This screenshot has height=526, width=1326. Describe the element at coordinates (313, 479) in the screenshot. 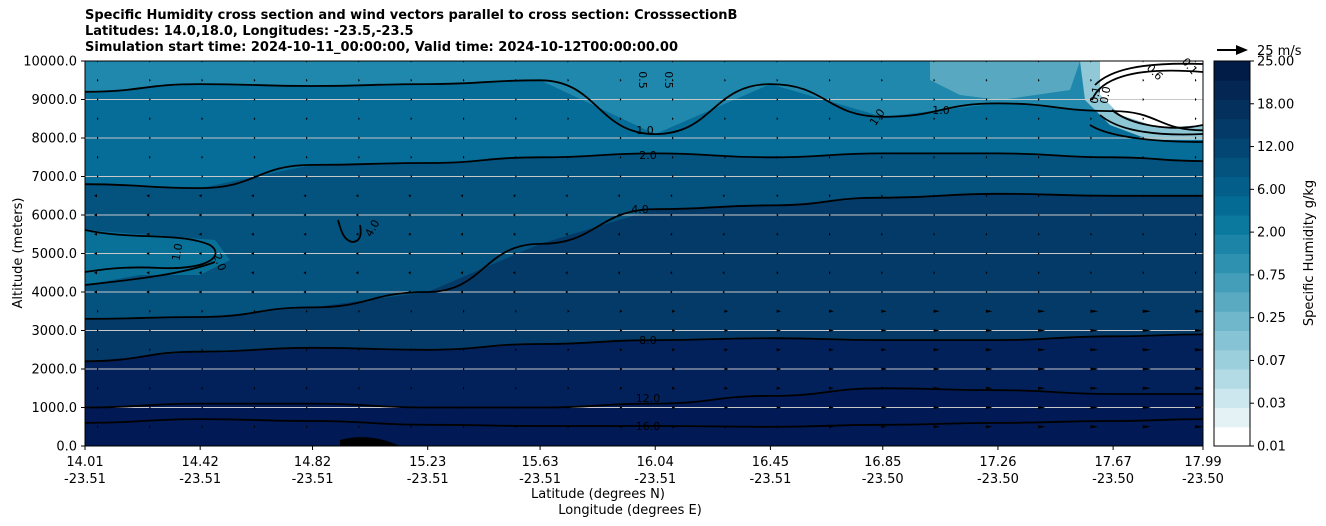

I see `x-tick-label-lon: -23.51` at that location.